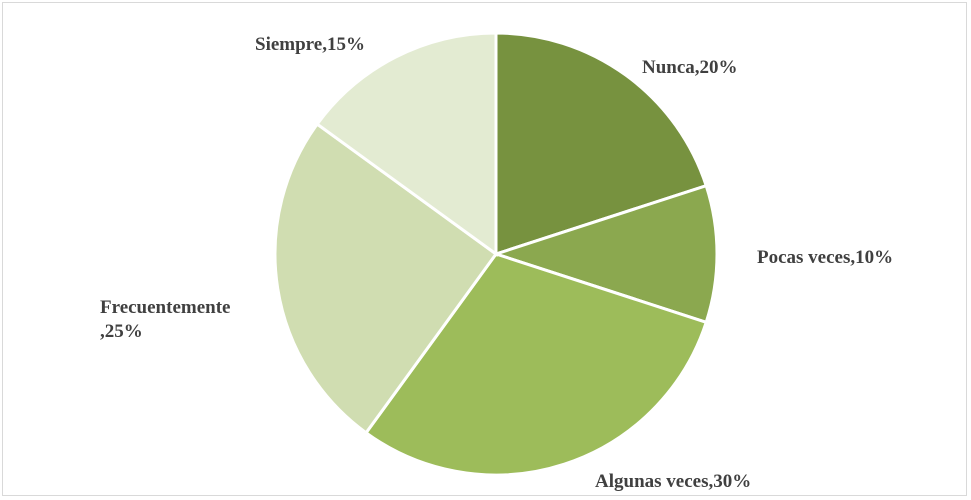 The height and width of the screenshot is (500, 971). I want to click on data-label: Algunas veces,30%, so click(673, 481).